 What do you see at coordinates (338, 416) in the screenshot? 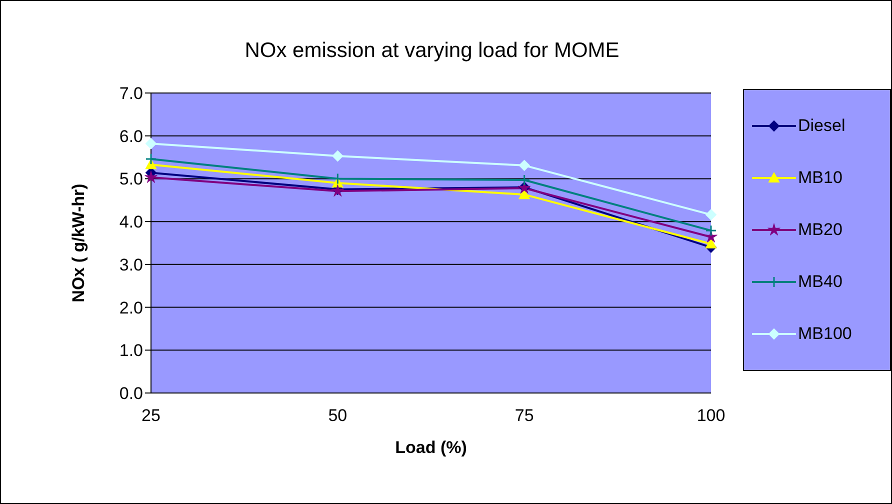
I see `x-tick-label: 50` at bounding box center [338, 416].